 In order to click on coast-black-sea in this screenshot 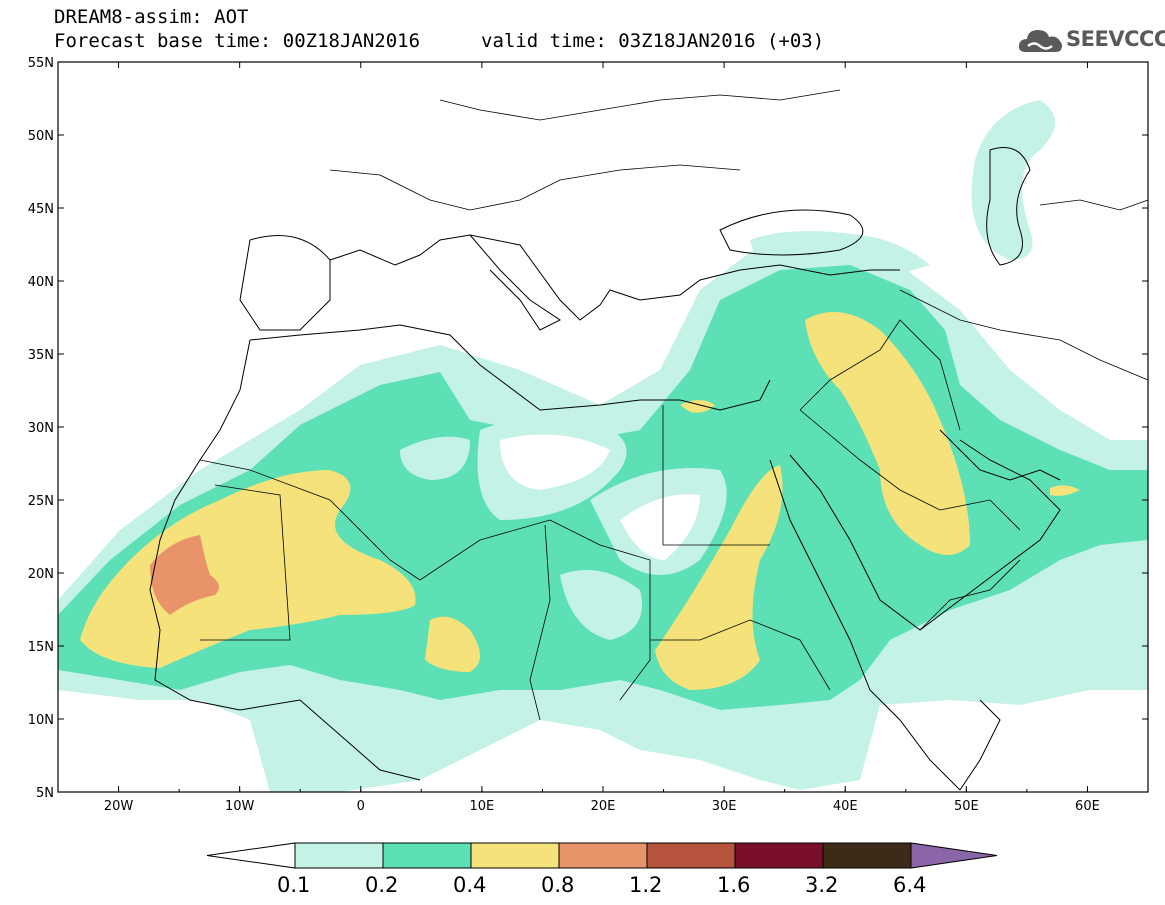, I will do `click(791, 232)`.